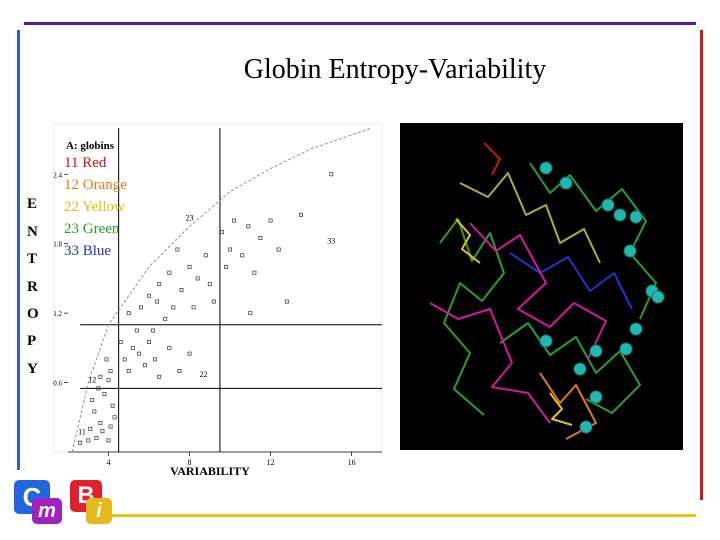 This screenshot has width=720, height=540. I want to click on right-rule, so click(701, 265).